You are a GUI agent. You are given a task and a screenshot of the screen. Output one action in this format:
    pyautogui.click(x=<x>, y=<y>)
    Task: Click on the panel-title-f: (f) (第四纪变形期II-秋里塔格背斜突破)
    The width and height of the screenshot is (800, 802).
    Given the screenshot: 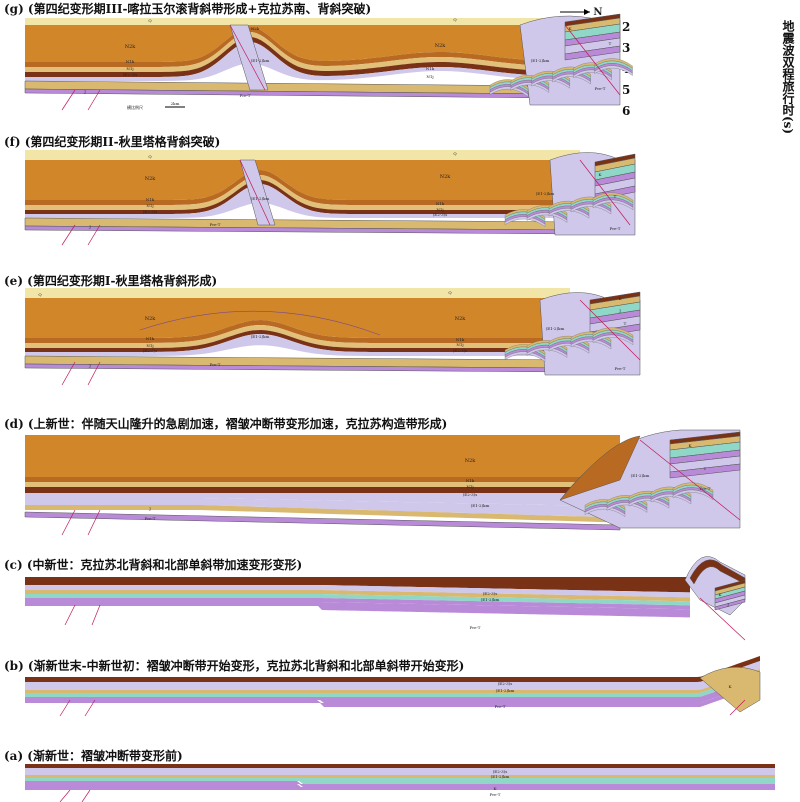 What is the action you would take?
    pyautogui.click(x=112, y=142)
    